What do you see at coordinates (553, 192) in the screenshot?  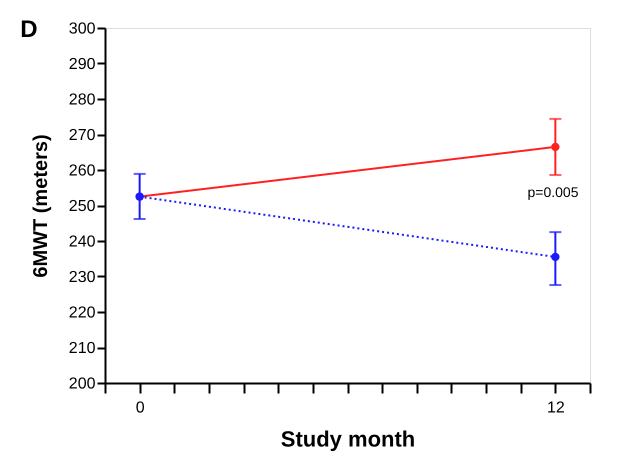 I see `annotation: p=0.005` at bounding box center [553, 192].